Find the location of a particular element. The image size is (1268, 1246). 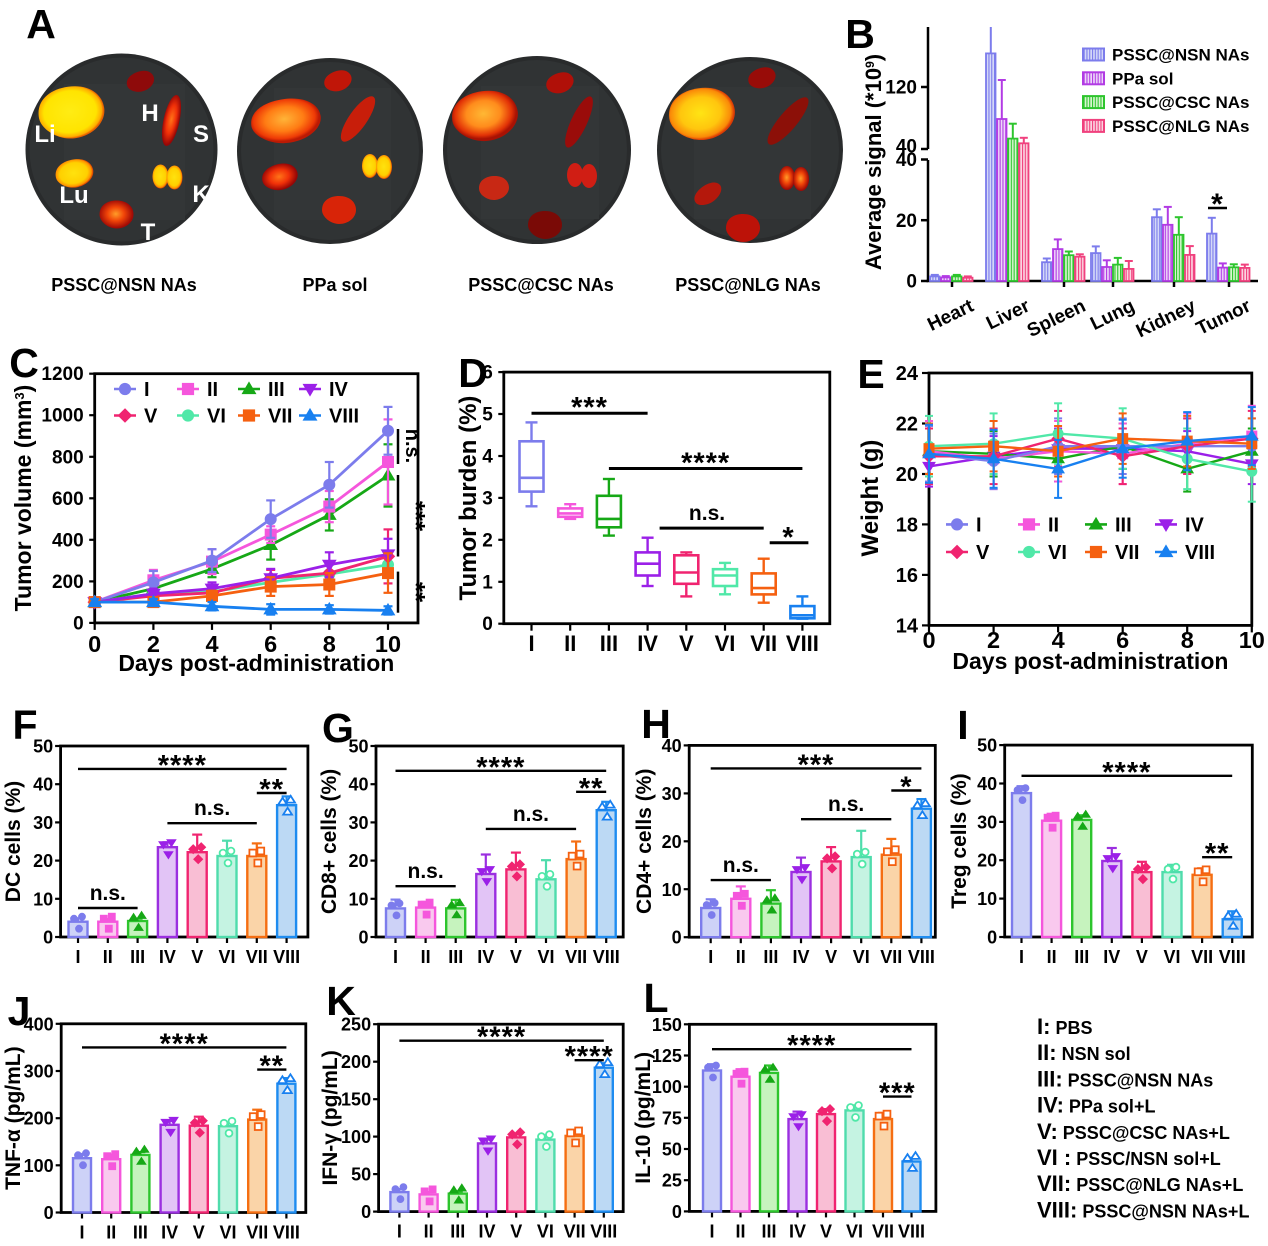

svg-text: Weight (g) is located at coordinates (870, 498).